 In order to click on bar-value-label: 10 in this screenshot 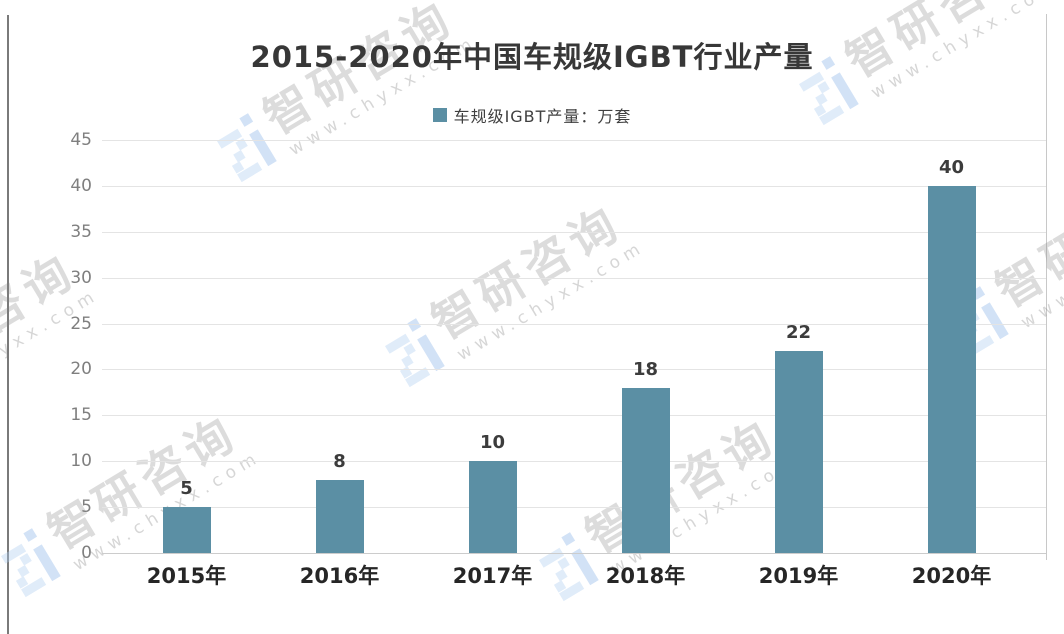, I will do `click(492, 443)`.